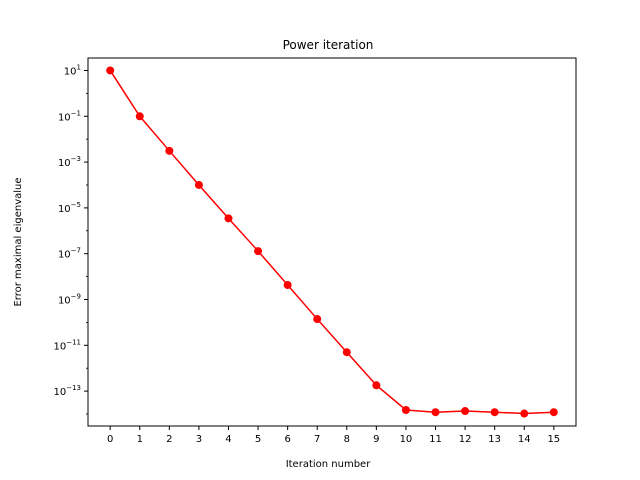  Describe the element at coordinates (553, 439) in the screenshot. I see `x-tick-label: 15` at that location.